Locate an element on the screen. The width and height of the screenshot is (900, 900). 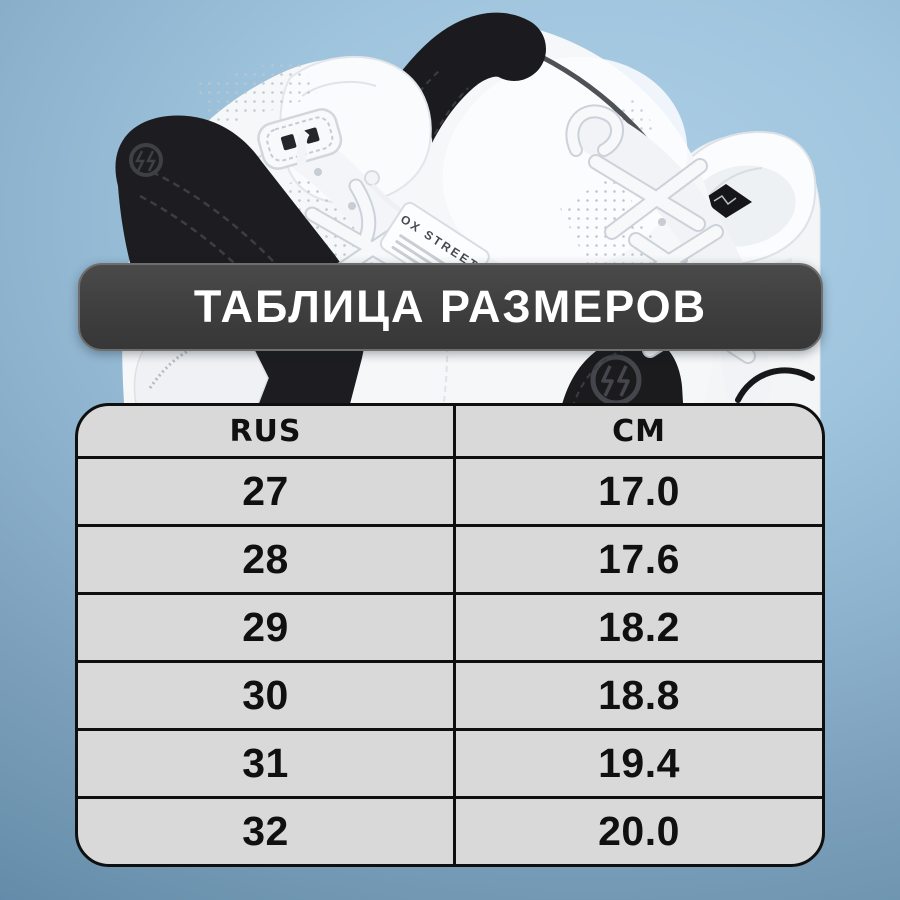
table-row: 30 18.8 is located at coordinates (450, 697).